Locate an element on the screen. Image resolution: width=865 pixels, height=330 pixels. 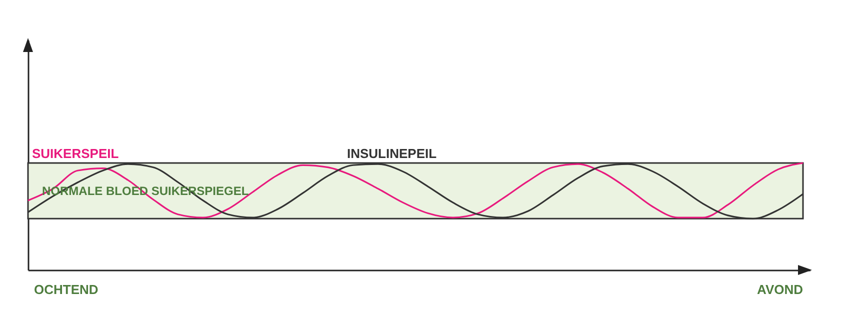
series-label: SUIKERSPEIL is located at coordinates (75, 153).